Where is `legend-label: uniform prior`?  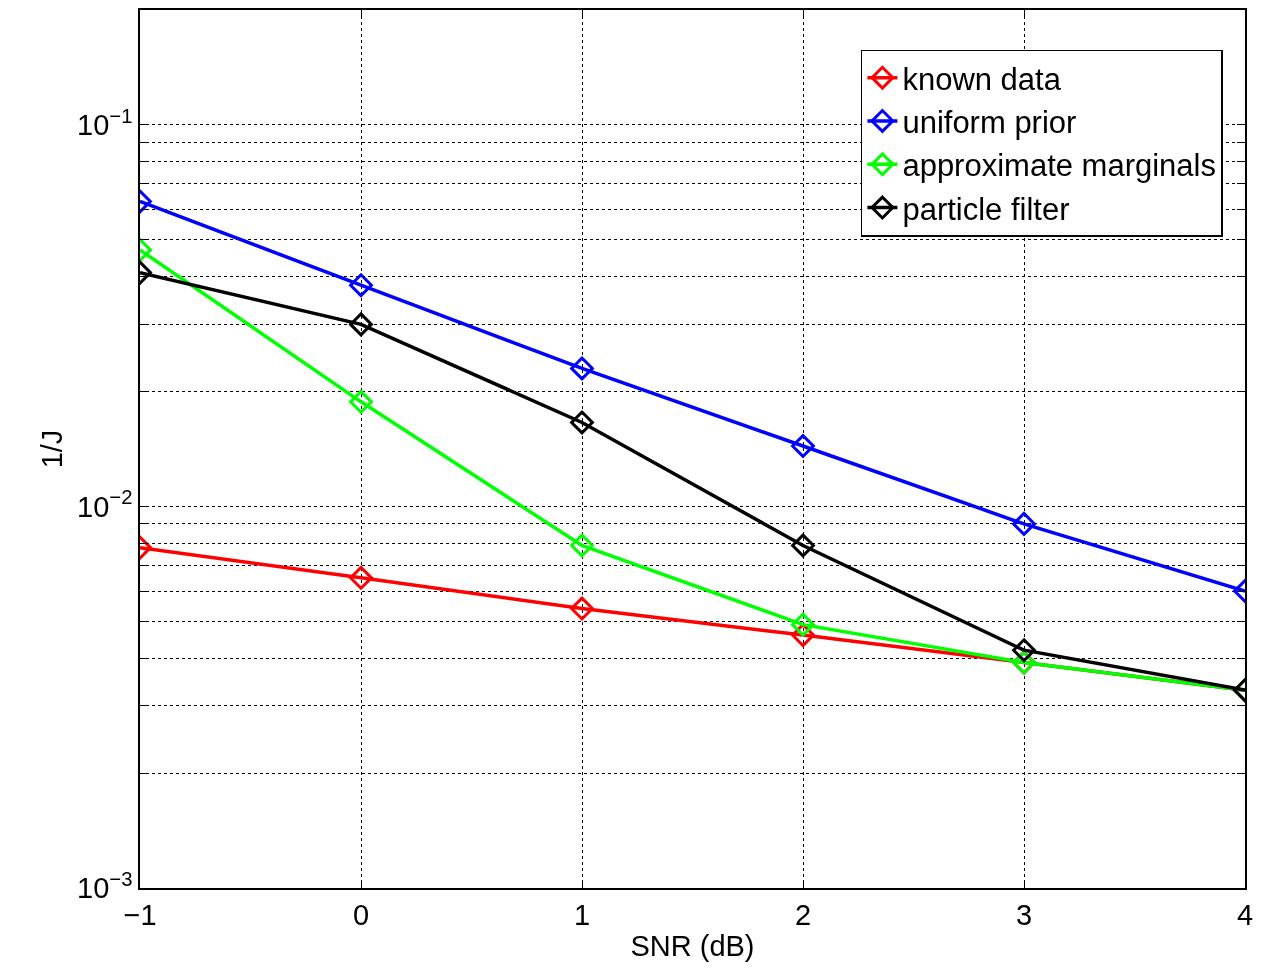
legend-label: uniform prior is located at coordinates (989, 123).